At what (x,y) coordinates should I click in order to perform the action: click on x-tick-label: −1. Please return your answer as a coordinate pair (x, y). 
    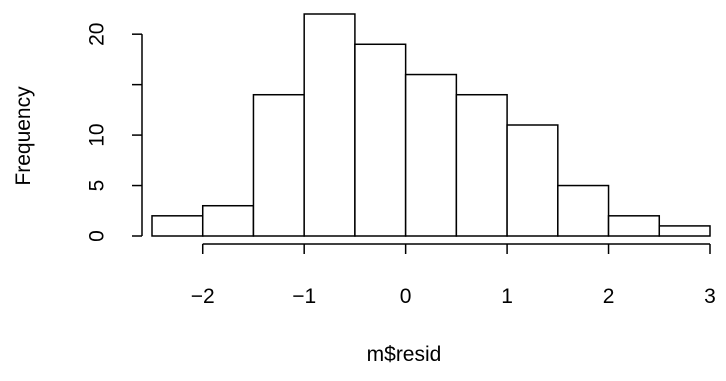
    Looking at the image, I should click on (304, 296).